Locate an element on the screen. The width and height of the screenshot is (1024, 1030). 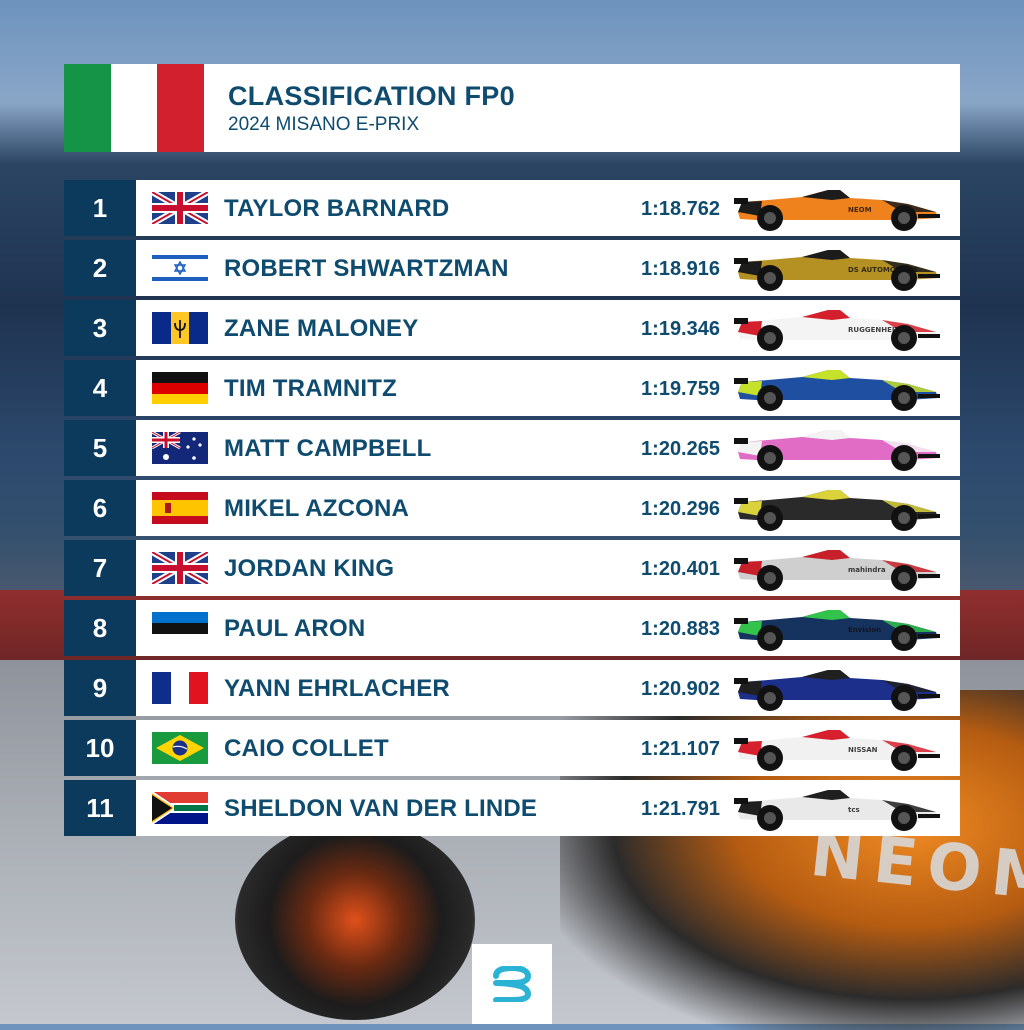
result-row-body: SHELDON VAN DER LINDE 1:21.791 tcs is located at coordinates (548, 808).